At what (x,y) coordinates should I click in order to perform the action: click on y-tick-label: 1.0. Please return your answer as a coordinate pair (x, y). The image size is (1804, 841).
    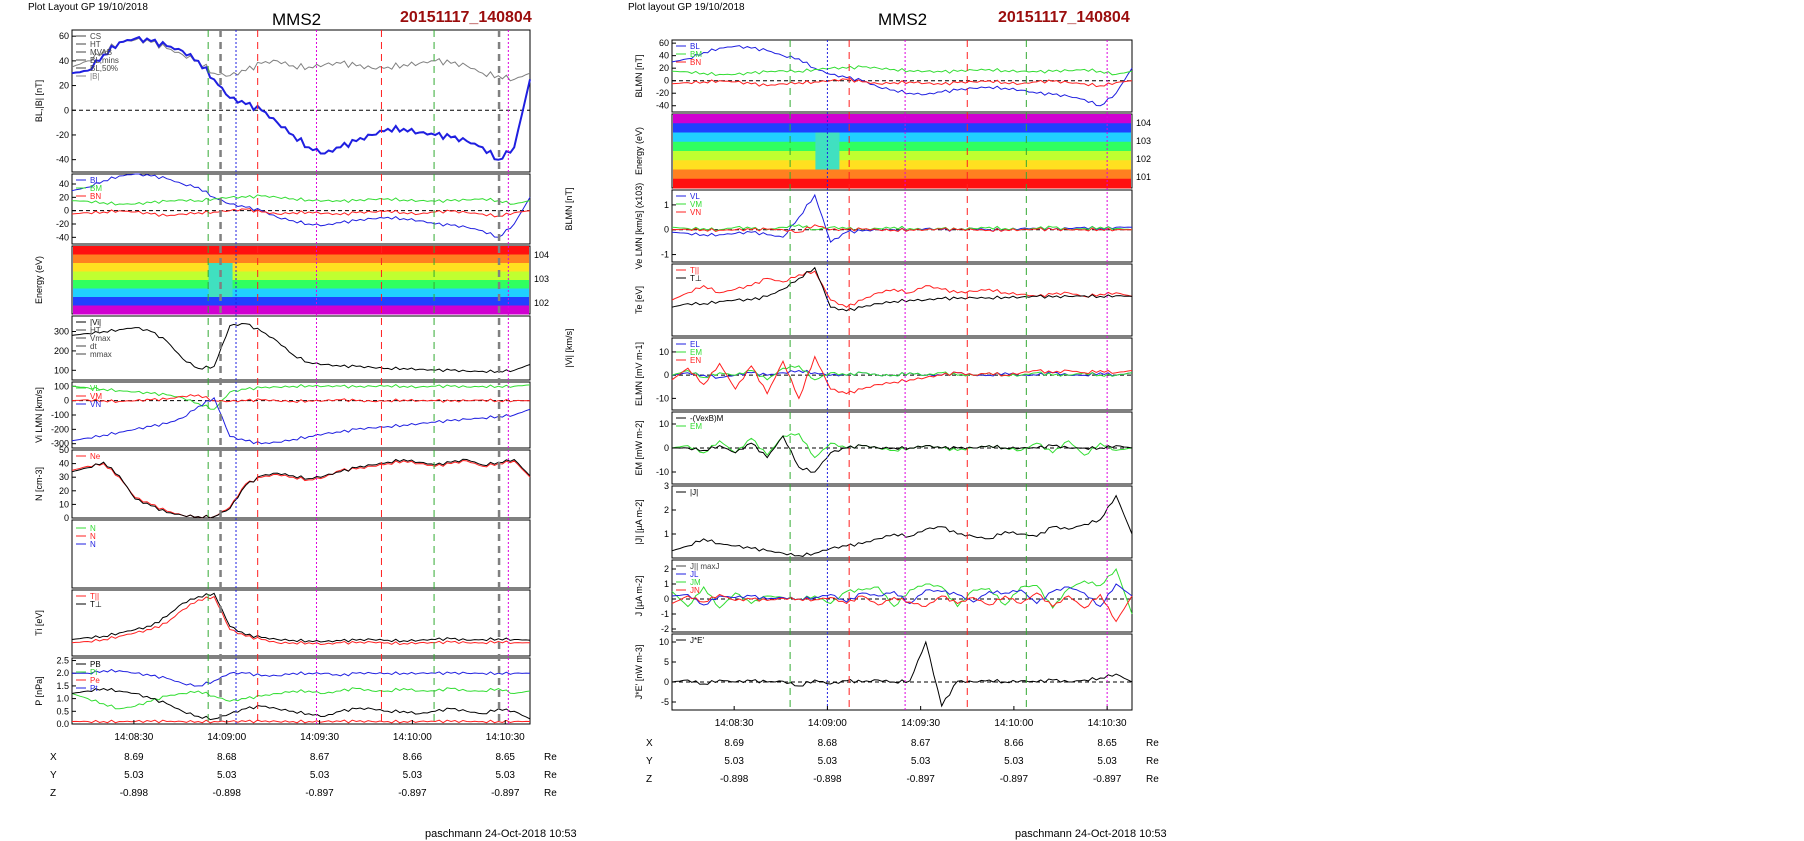
    Looking at the image, I should click on (62, 699).